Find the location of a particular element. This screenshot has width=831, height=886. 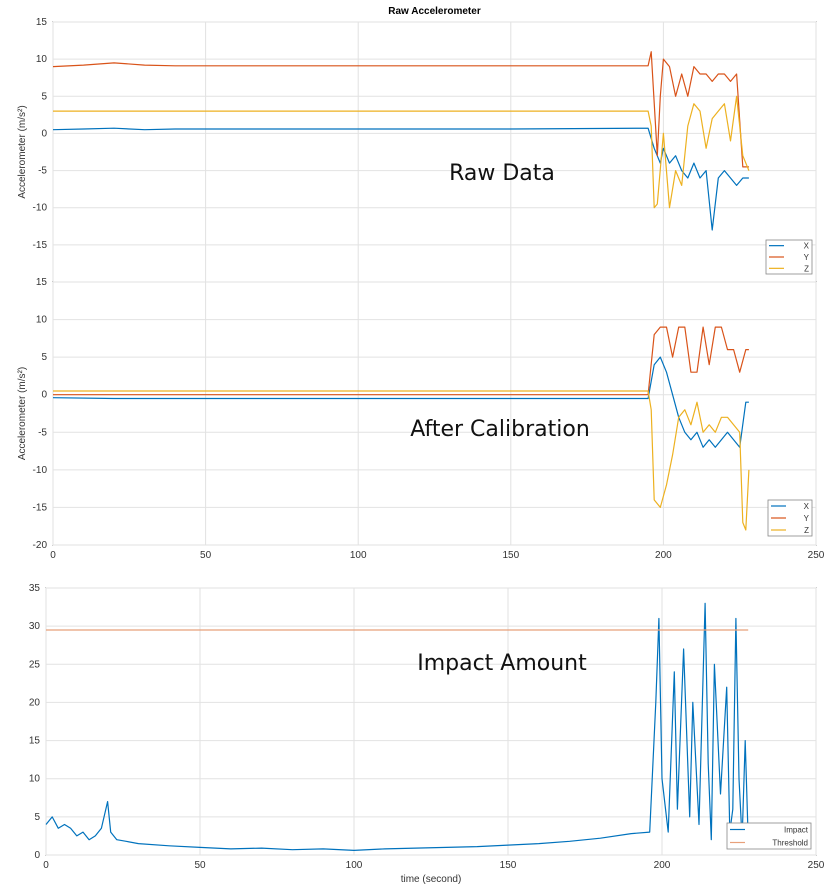

legend-label-impact: Impact is located at coordinates (796, 830).